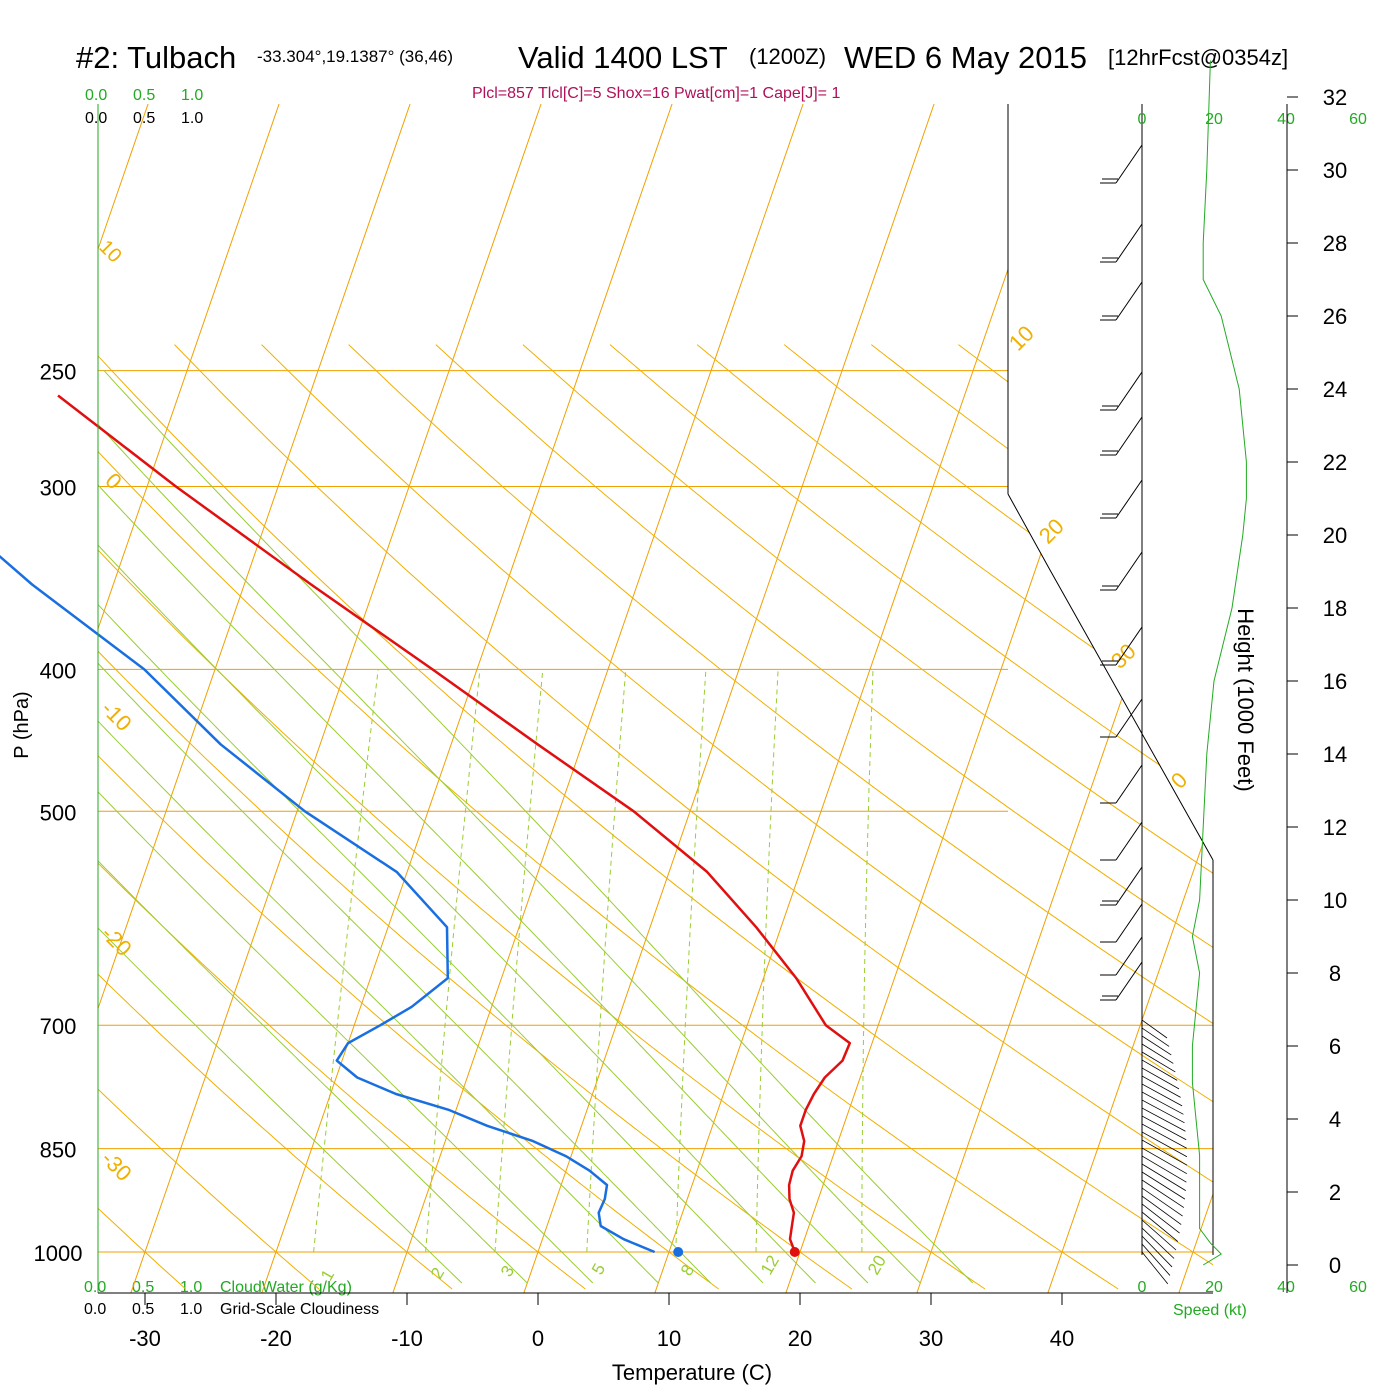 The width and height of the screenshot is (1400, 1400). What do you see at coordinates (1335, 827) in the screenshot?
I see `height-tick-label: 12` at bounding box center [1335, 827].